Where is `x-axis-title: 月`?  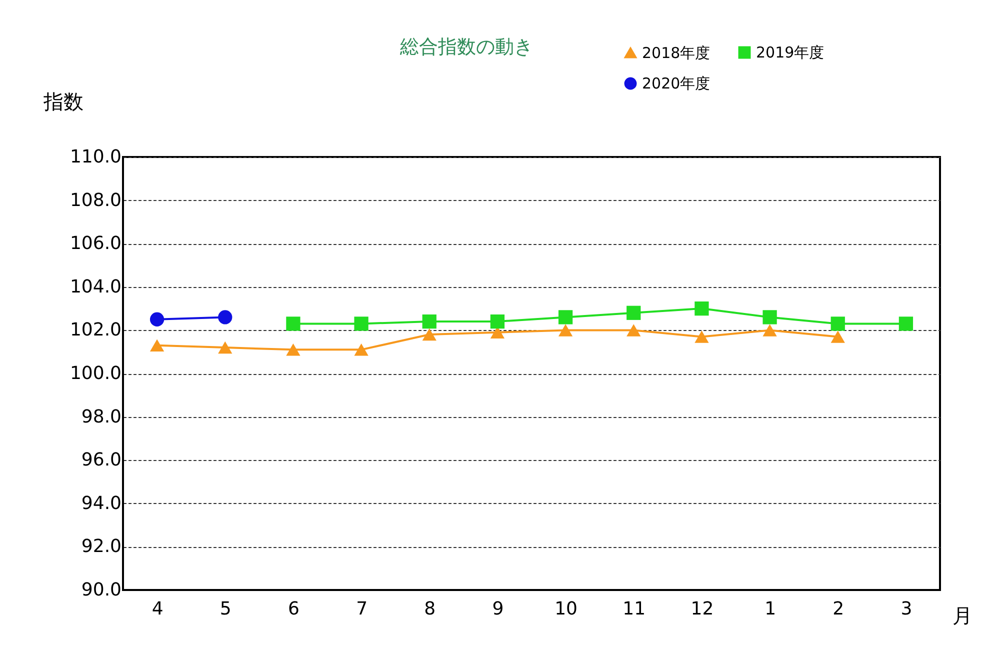
x-axis-title: 月 is located at coordinates (962, 616).